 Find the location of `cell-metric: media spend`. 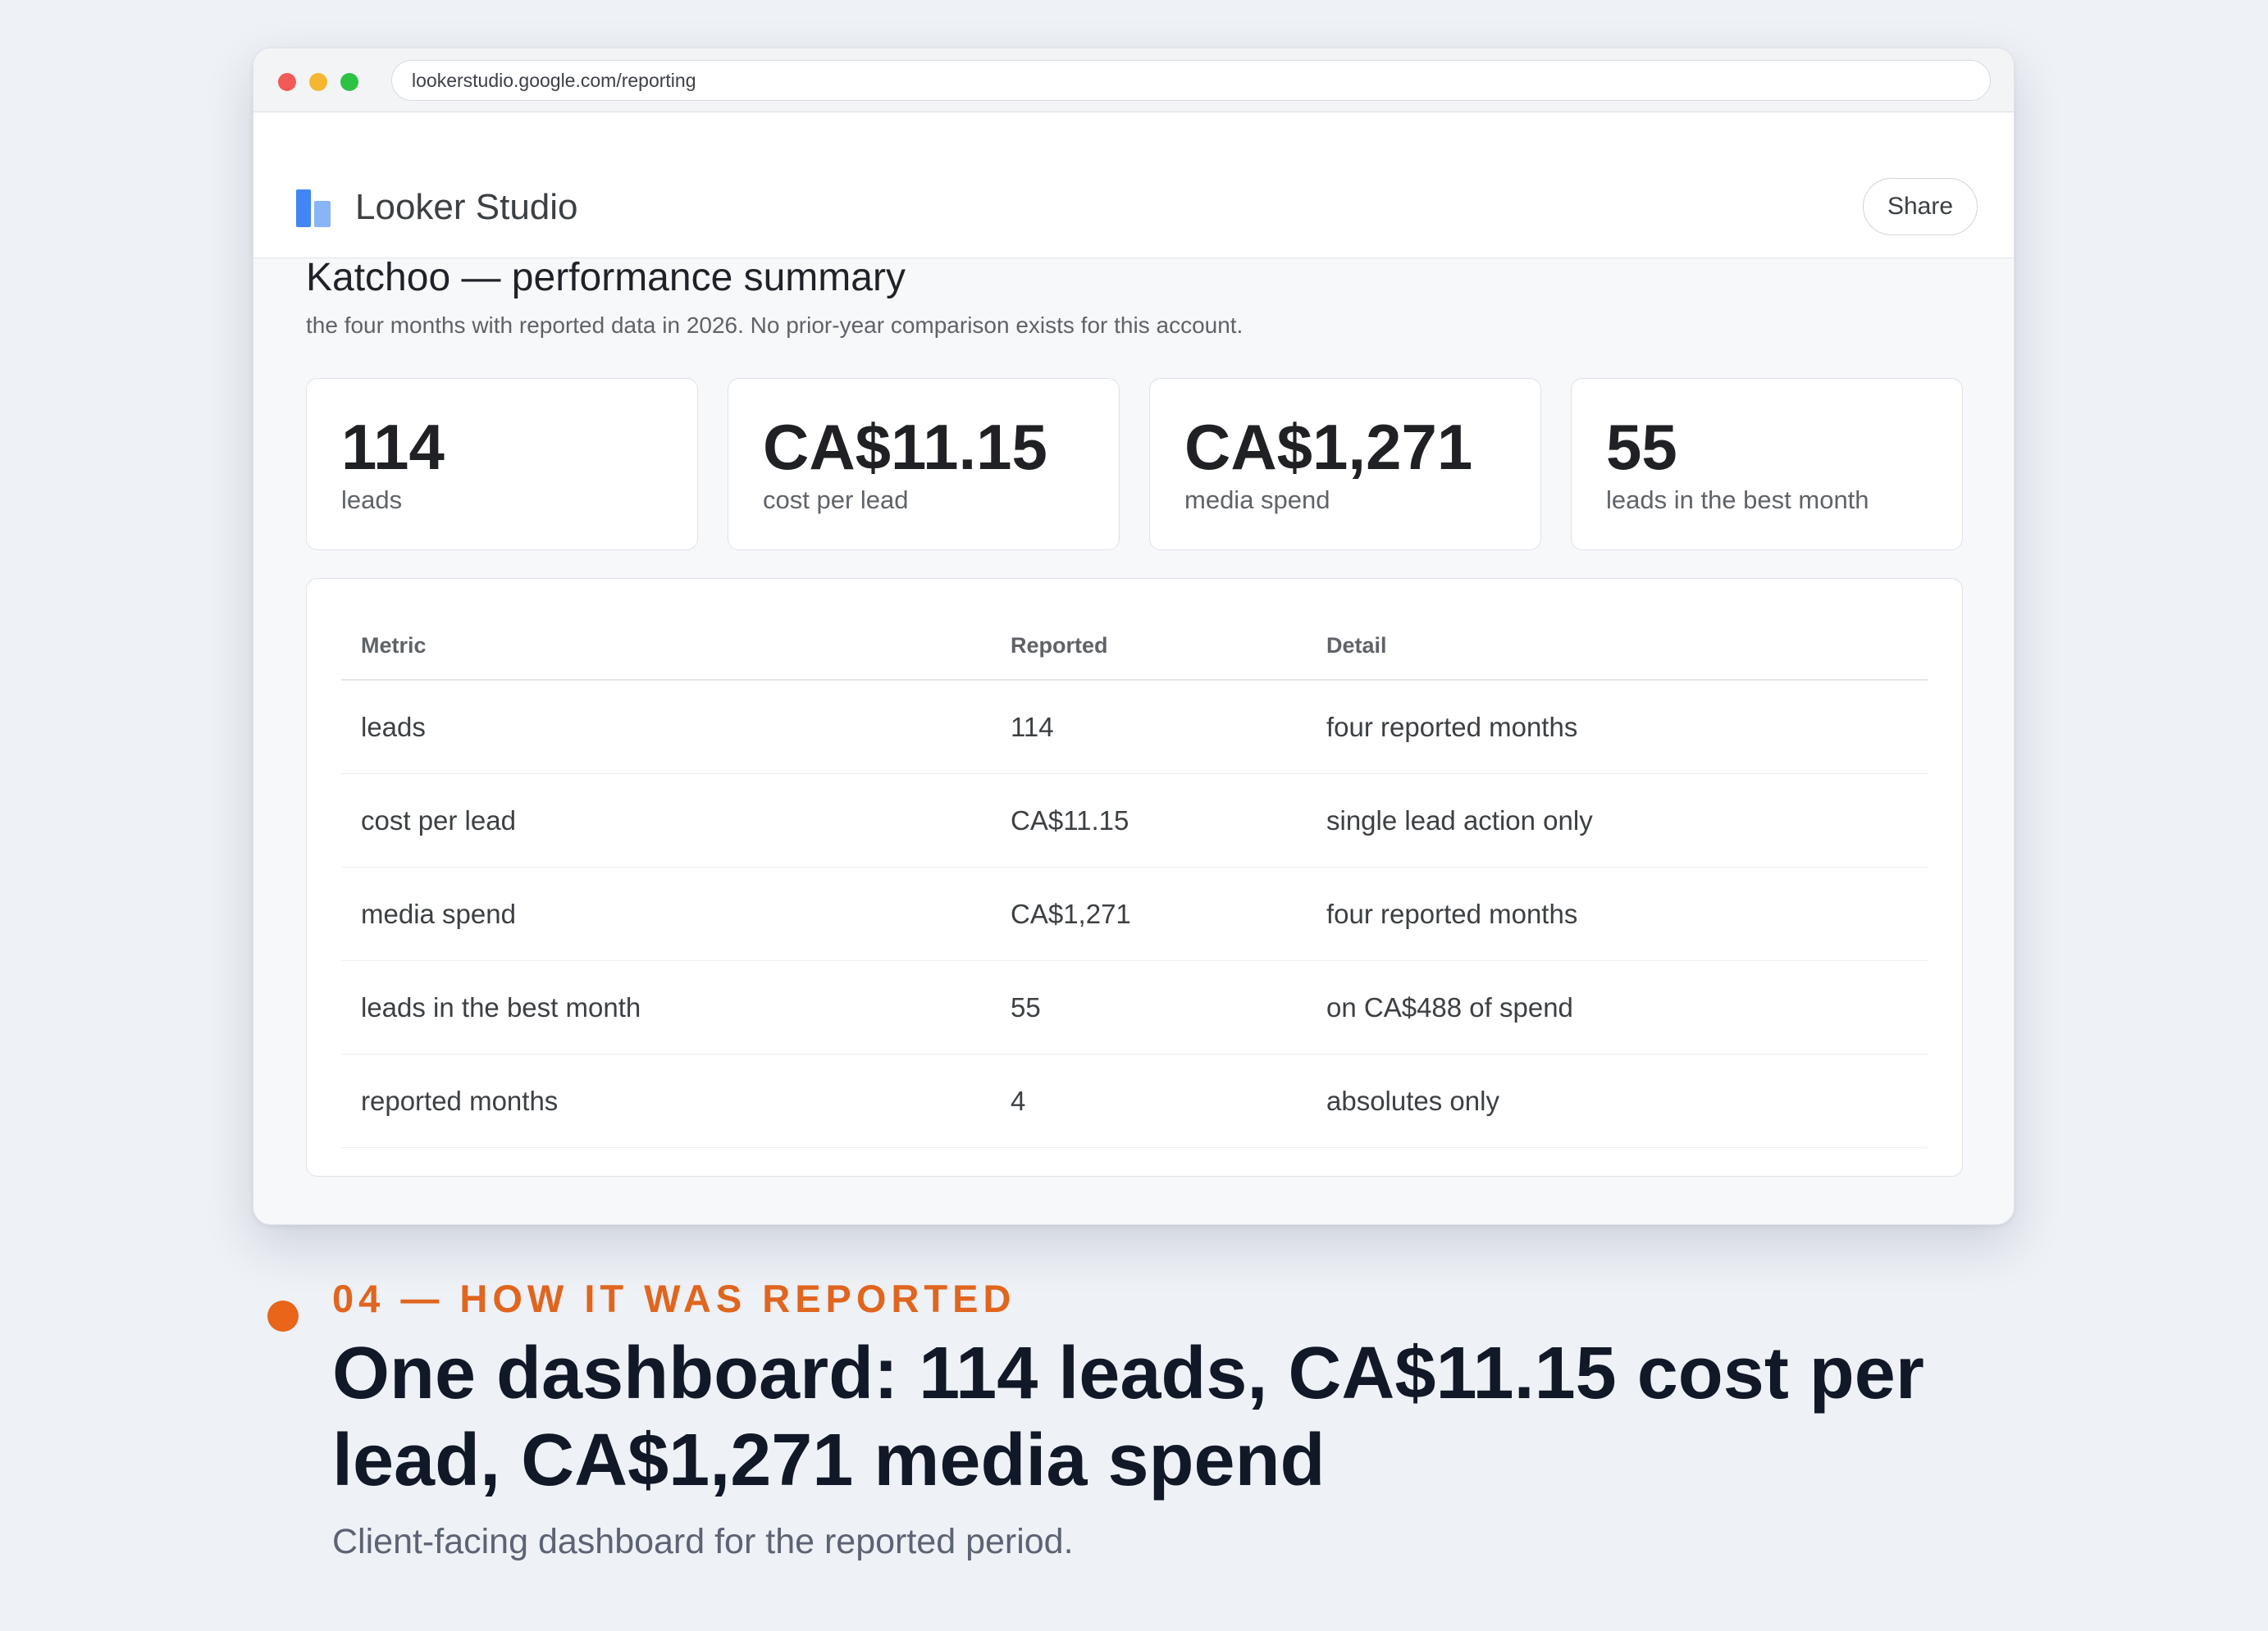

cell-metric: media spend is located at coordinates (438, 914).